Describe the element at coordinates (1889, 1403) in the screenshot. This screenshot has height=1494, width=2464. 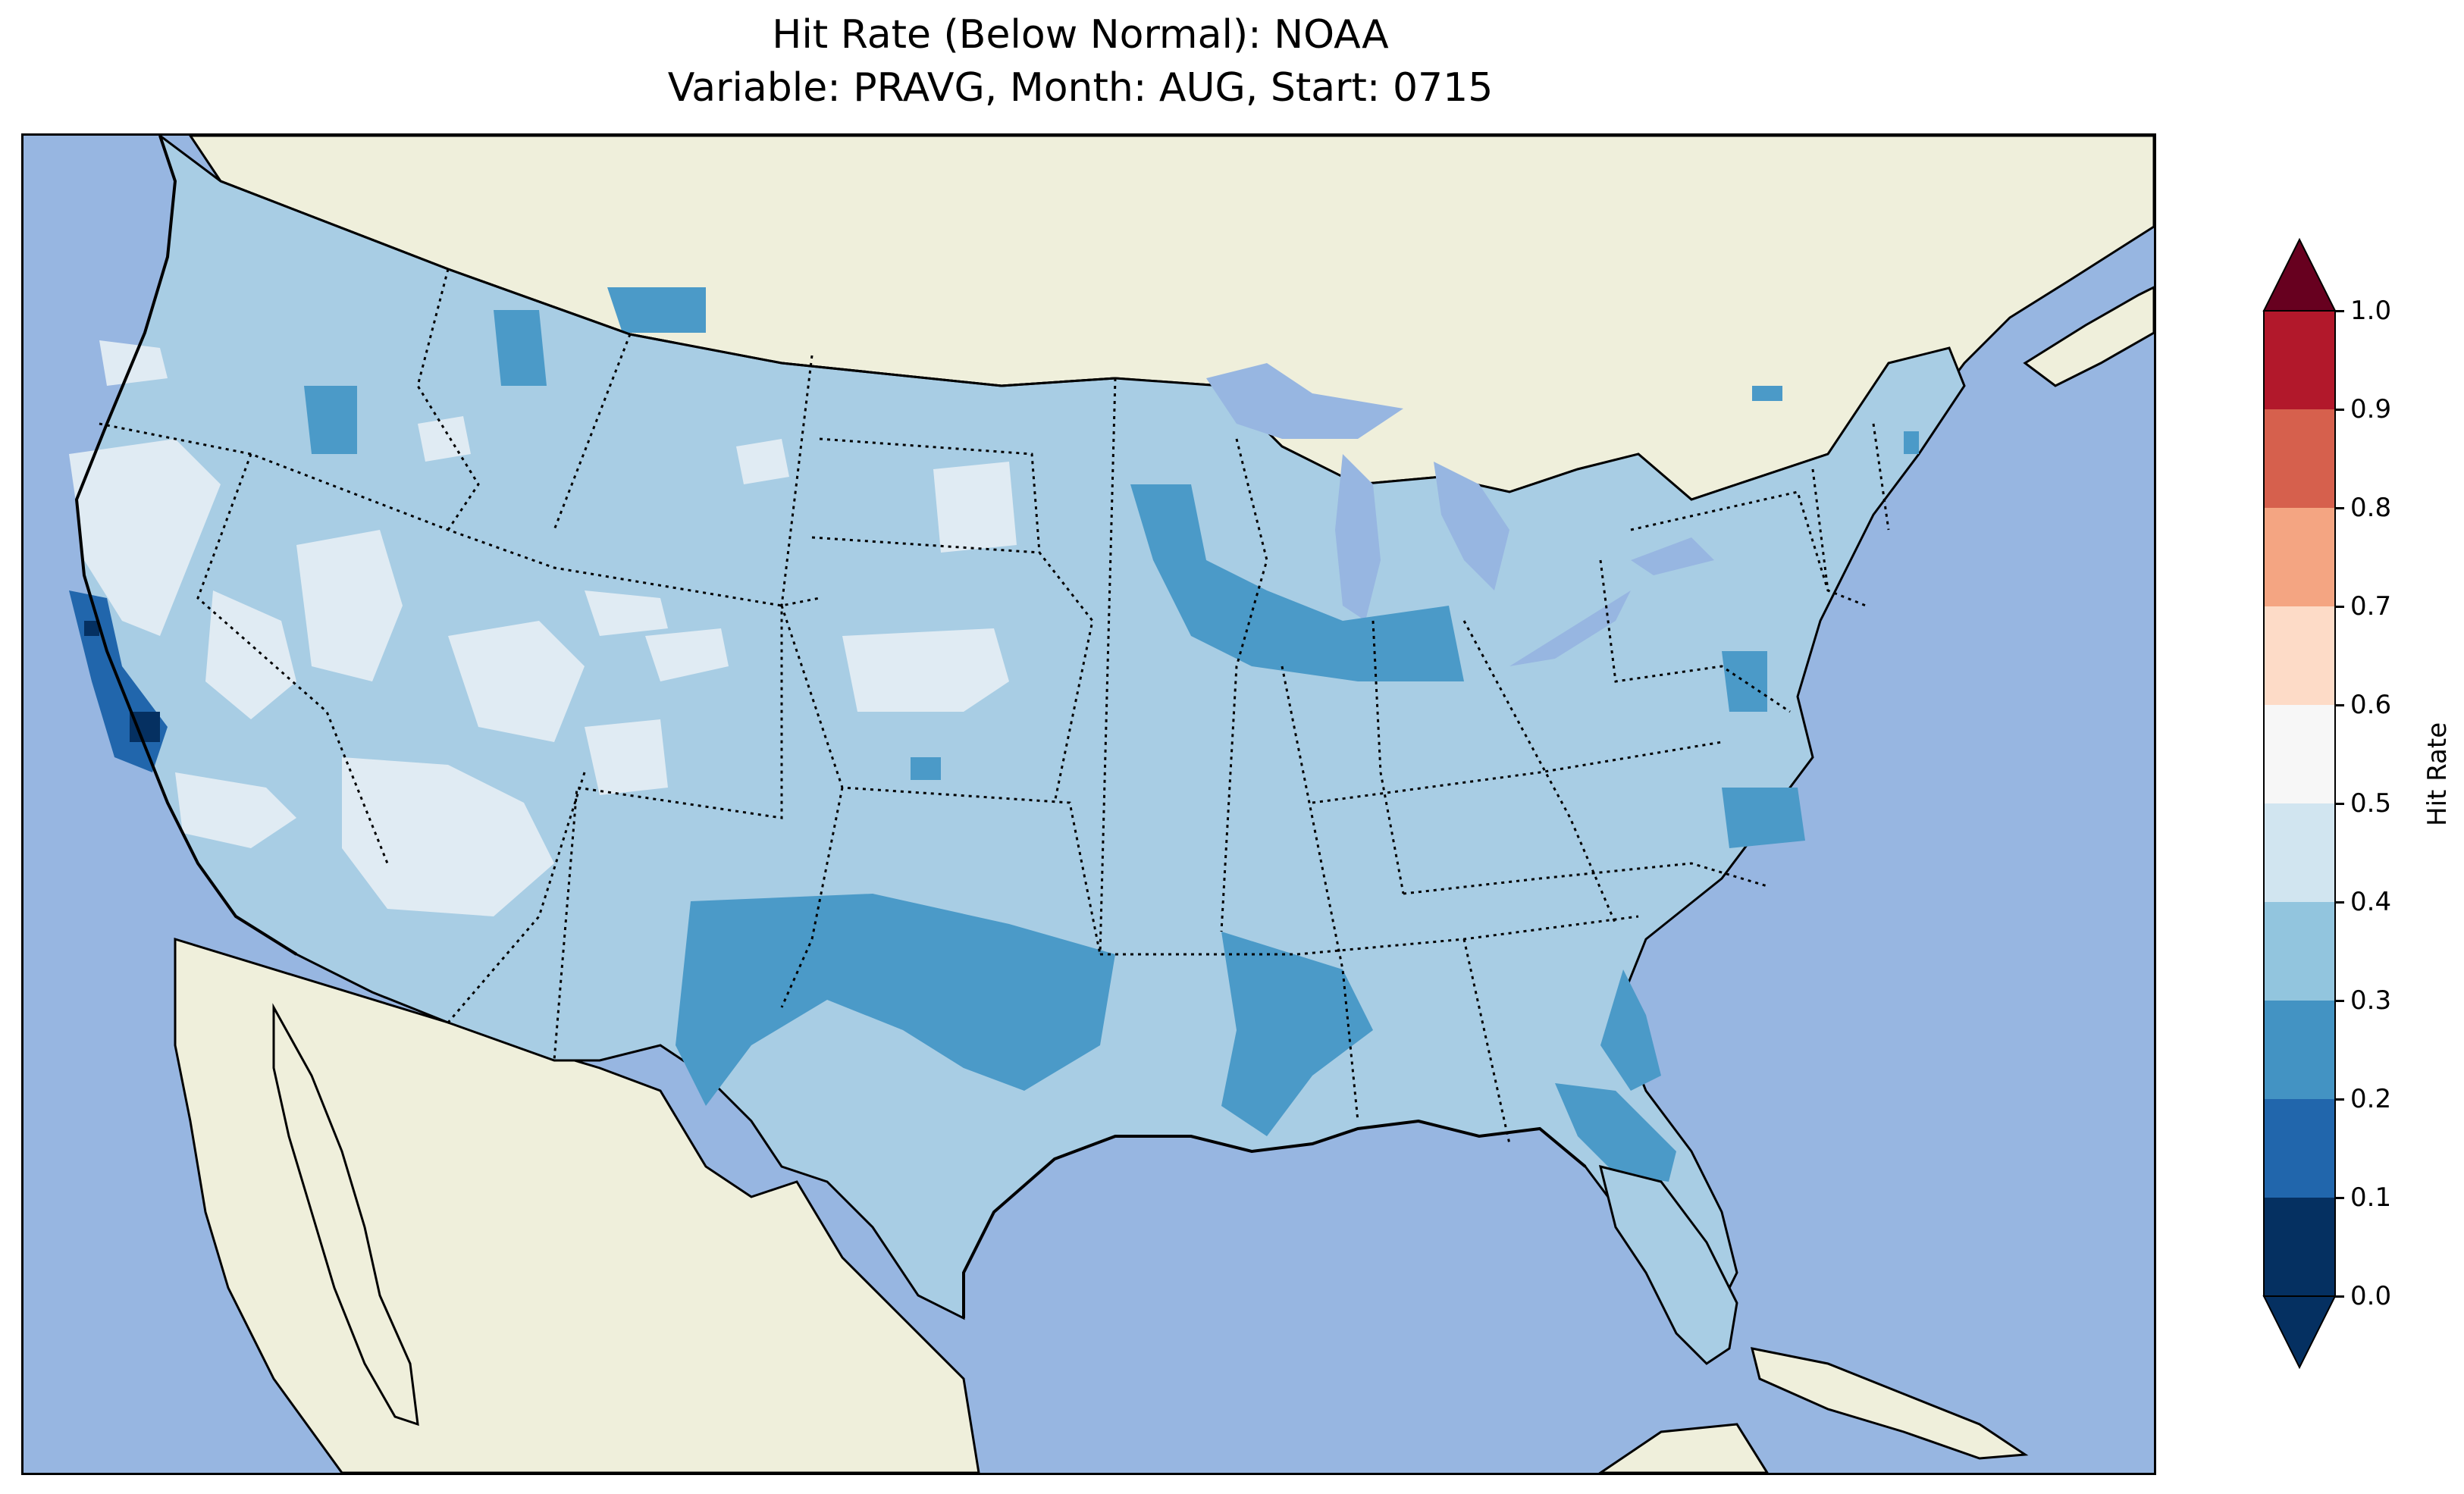
I see `cuba-land` at that location.